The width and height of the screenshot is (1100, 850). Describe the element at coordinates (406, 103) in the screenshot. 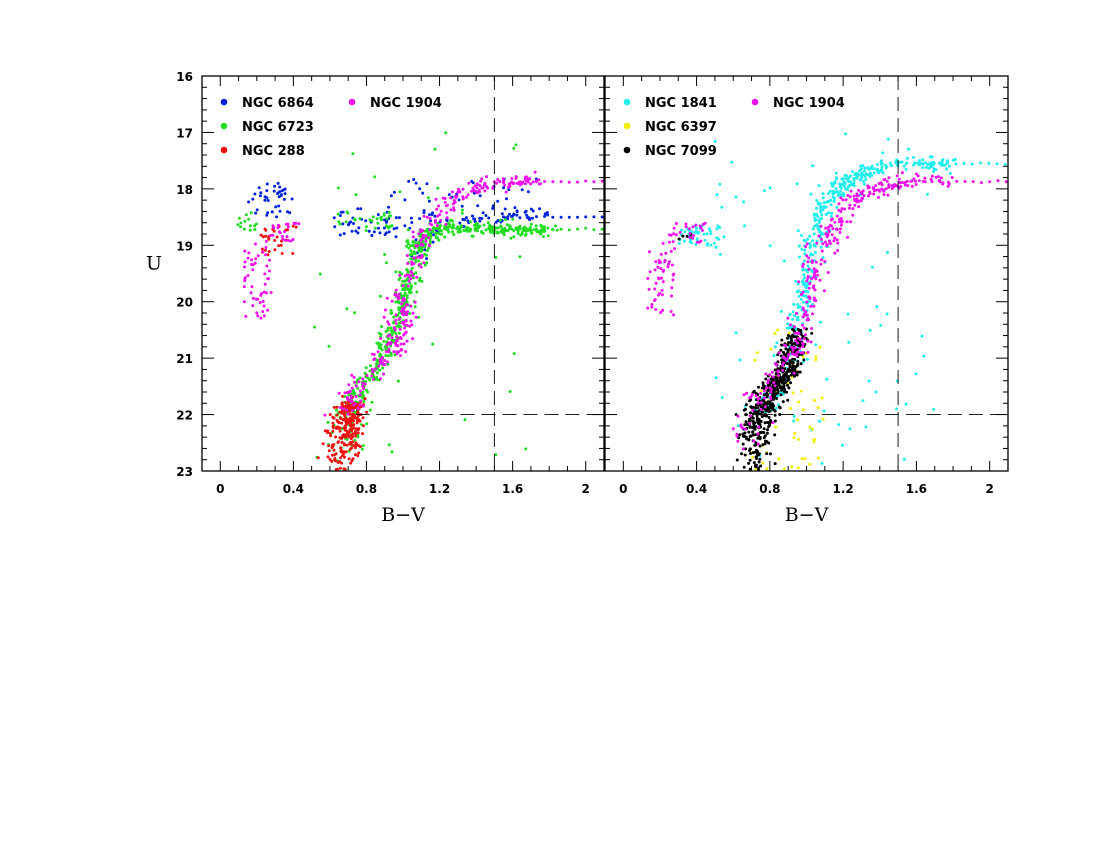

I see `legend-label: NGC 1904` at that location.